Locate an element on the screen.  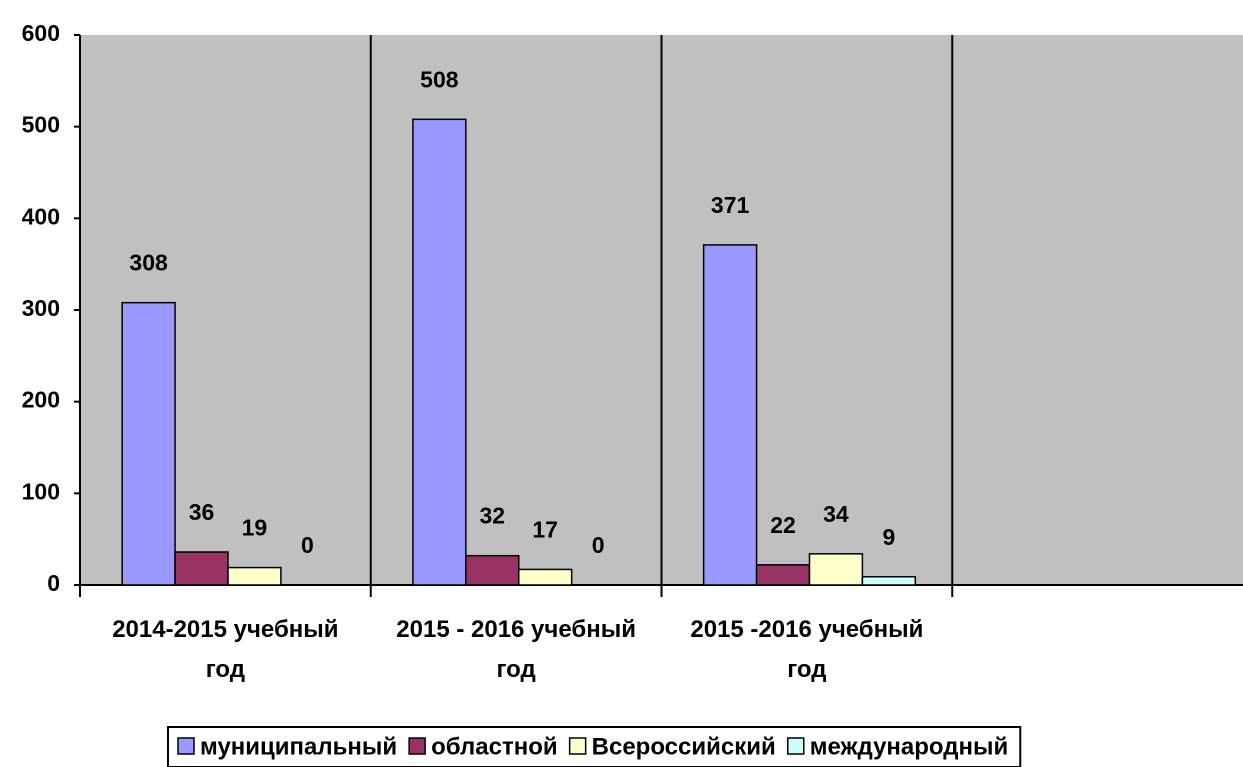
legend-box is located at coordinates (594, 746).